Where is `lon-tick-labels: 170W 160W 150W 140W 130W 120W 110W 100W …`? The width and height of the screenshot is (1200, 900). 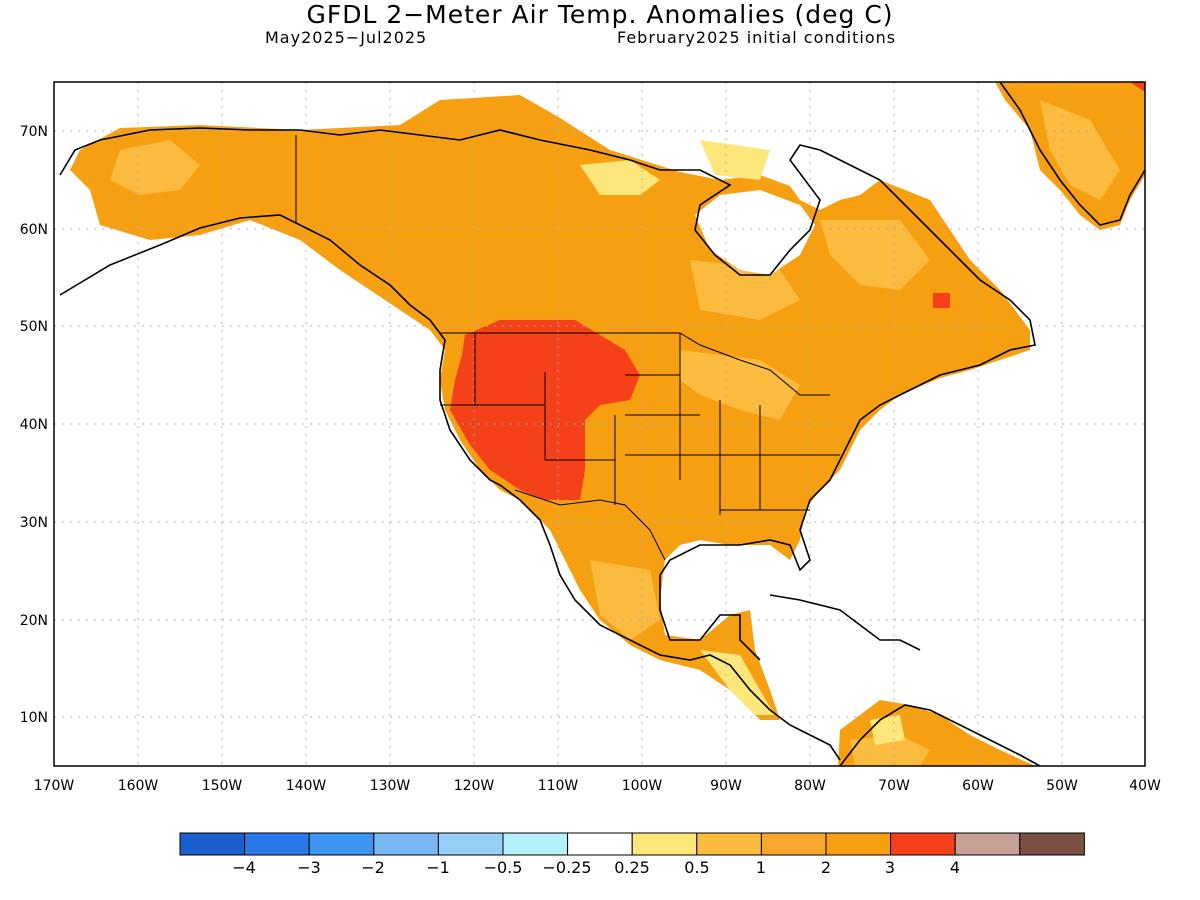
lon-tick-labels: 170W 160W 150W 140W 130W 120W 110W 100W … is located at coordinates (597, 786).